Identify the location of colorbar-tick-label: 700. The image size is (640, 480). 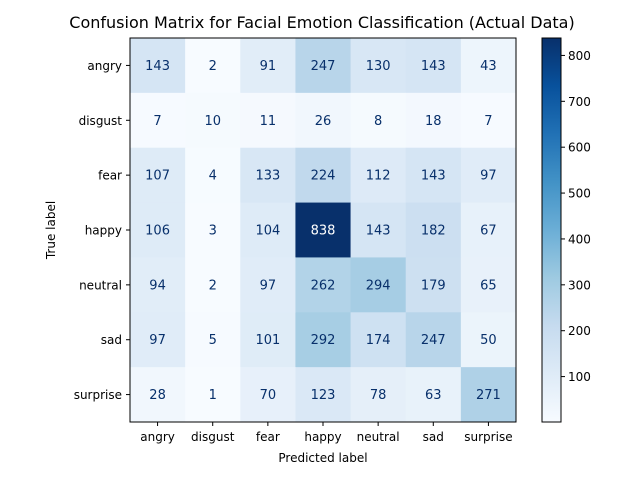
(579, 102).